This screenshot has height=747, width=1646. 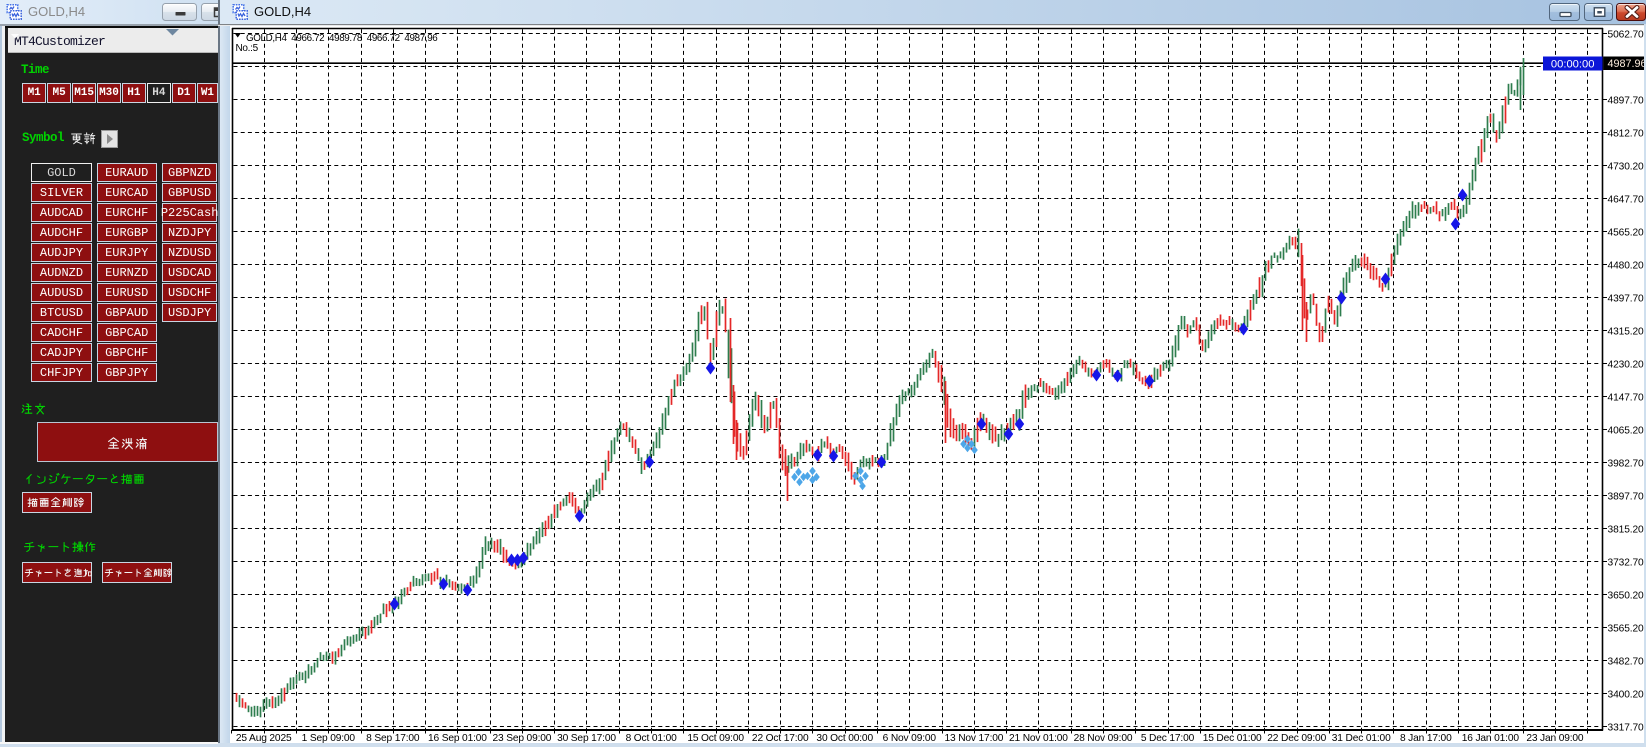 I want to click on svg-text: 4730.20, so click(x=1626, y=166).